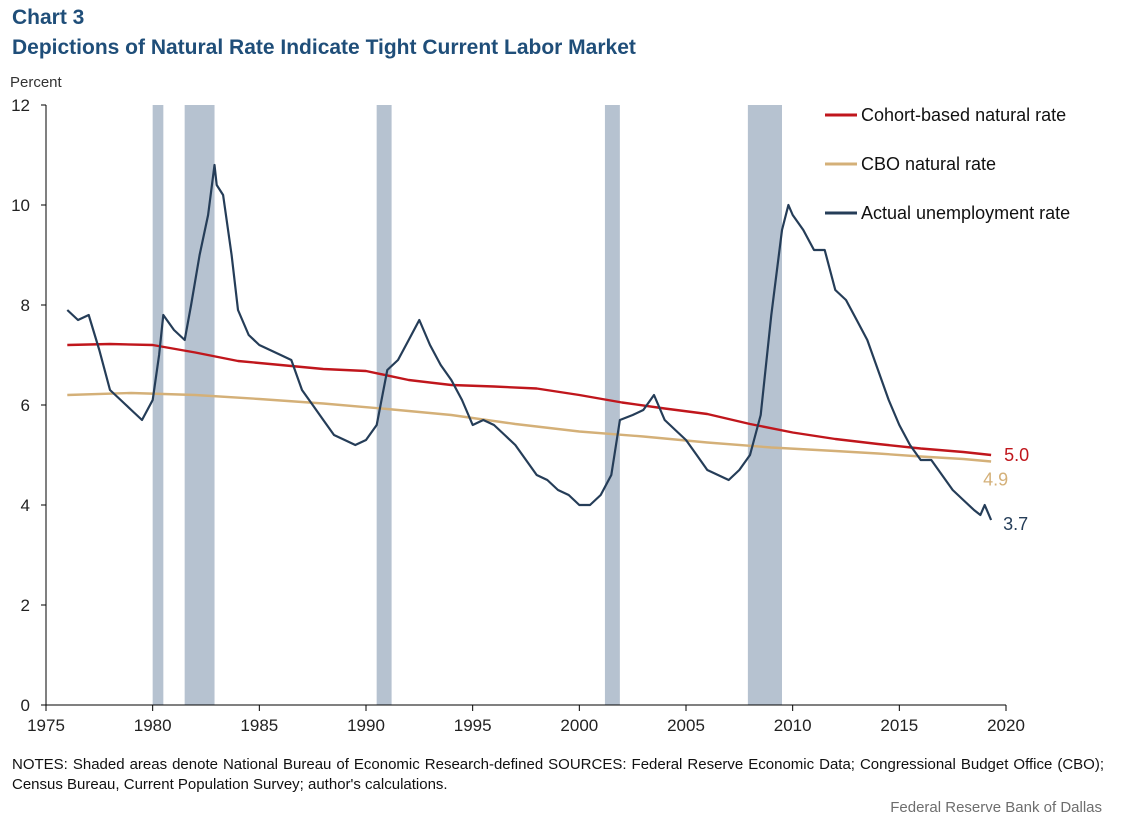 This screenshot has width=1138, height=826. What do you see at coordinates (928, 164) in the screenshot?
I see `legend-label-1: CBO natural rate` at bounding box center [928, 164].